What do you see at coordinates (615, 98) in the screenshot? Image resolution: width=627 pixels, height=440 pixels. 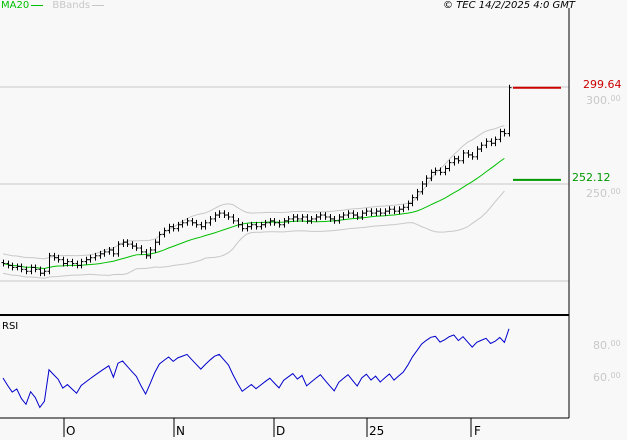 I see `y-tick-300-dec: 00` at bounding box center [615, 98].